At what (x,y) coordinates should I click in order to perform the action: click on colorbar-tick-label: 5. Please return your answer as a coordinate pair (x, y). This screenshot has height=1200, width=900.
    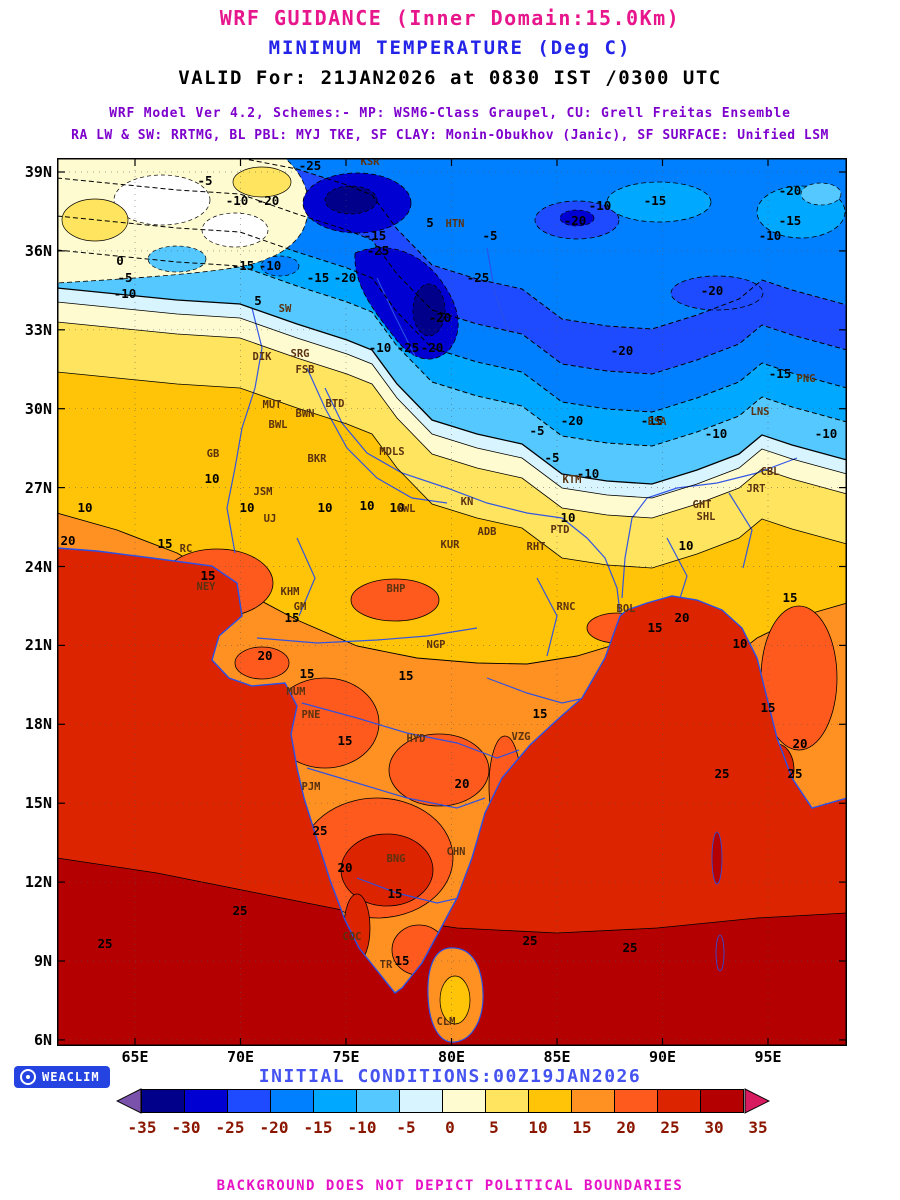
    Looking at the image, I should click on (494, 1127).